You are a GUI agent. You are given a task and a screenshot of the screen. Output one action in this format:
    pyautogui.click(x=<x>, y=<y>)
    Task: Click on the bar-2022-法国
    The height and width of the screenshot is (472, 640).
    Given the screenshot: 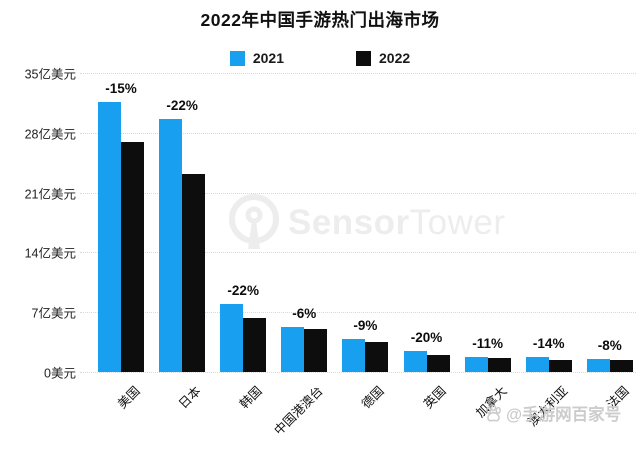 What is the action you would take?
    pyautogui.click(x=621, y=366)
    